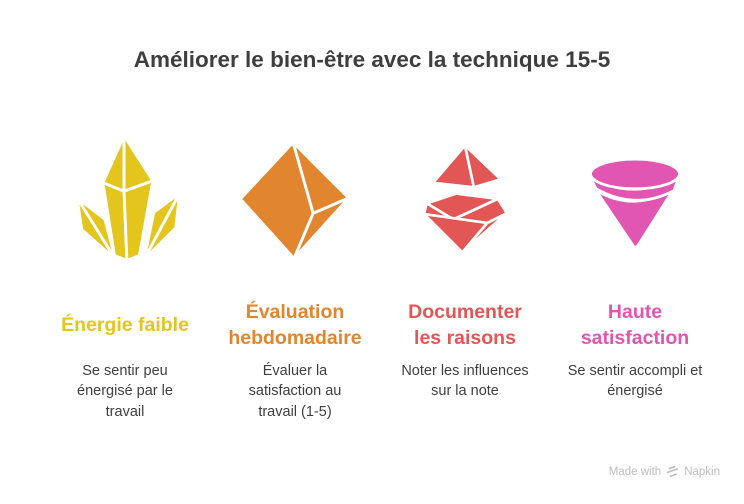 Image resolution: width=744 pixels, height=504 pixels. I want to click on step-heading: Haute satisfaction, so click(635, 324).